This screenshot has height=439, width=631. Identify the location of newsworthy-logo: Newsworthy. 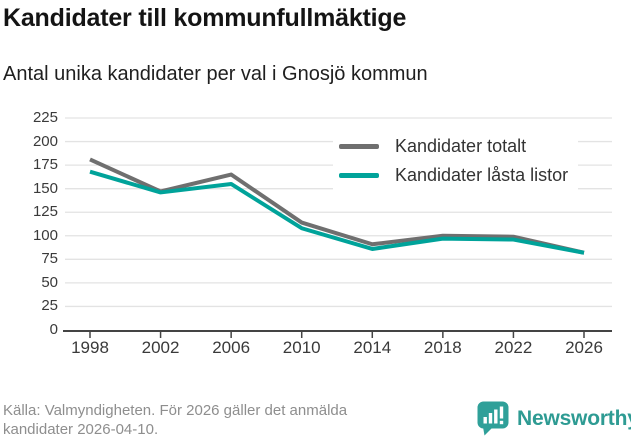
(554, 418).